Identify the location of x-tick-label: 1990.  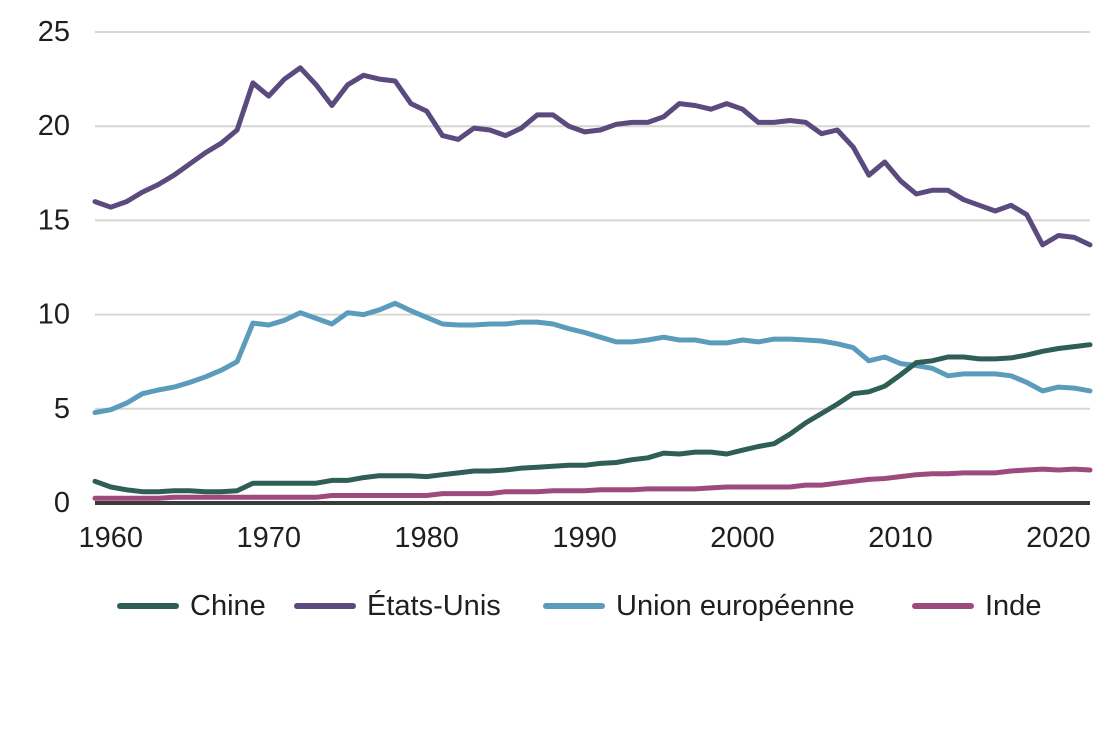
(584, 538).